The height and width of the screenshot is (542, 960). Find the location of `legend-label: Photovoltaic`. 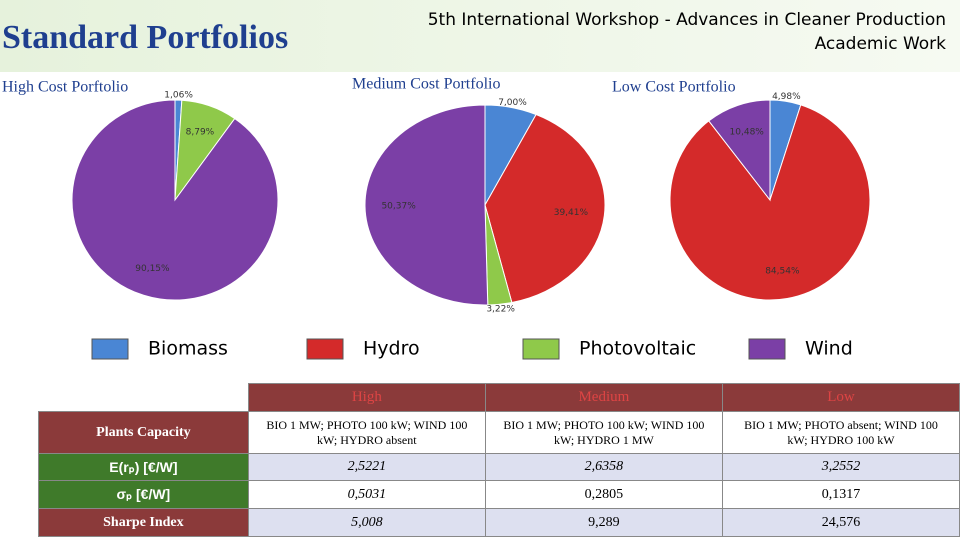

legend-label: Photovoltaic is located at coordinates (637, 349).